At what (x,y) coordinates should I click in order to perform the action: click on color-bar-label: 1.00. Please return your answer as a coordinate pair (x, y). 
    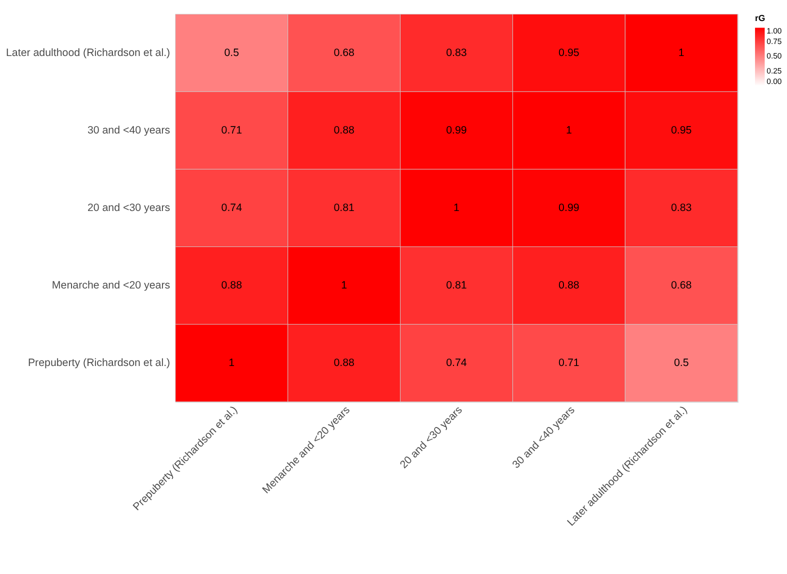
    Looking at the image, I should click on (774, 31).